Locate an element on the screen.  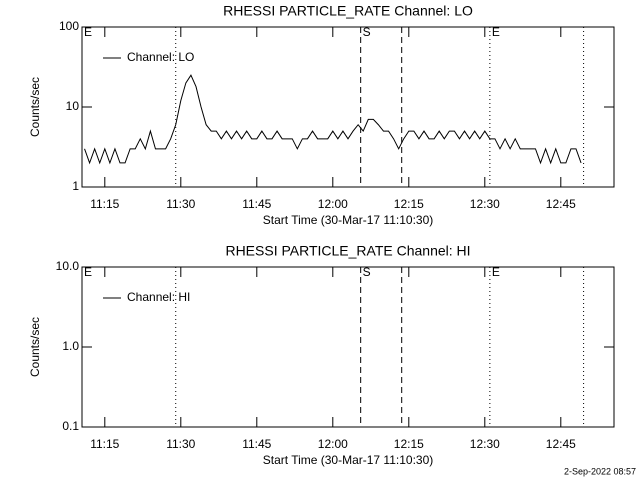
chart-title: RHESSI PARTICLE_RATE Channel: HI is located at coordinates (347, 251).